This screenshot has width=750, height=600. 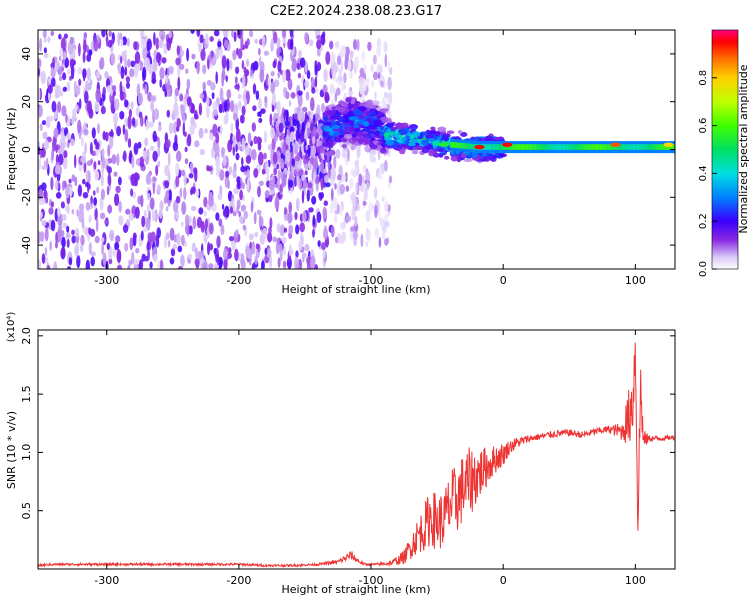 I want to click on chart-title: C2E2.2024.238.08.23.G17, so click(x=356, y=11).